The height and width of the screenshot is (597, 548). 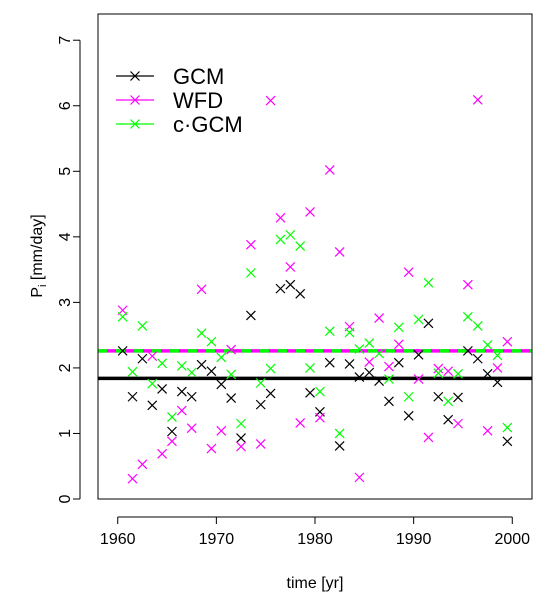 I want to click on legend-label: WFD, so click(x=198, y=100).